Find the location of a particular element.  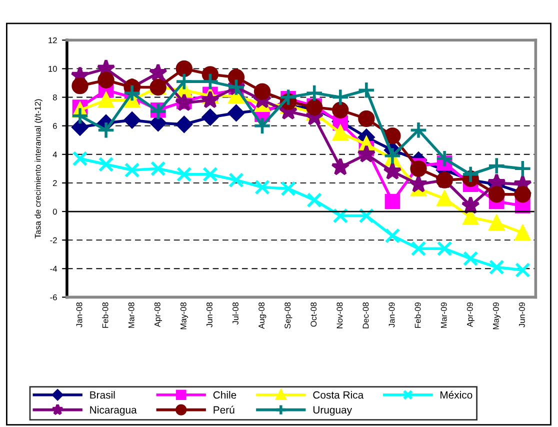

x-tick-label: Jan-09 is located at coordinates (391, 315).